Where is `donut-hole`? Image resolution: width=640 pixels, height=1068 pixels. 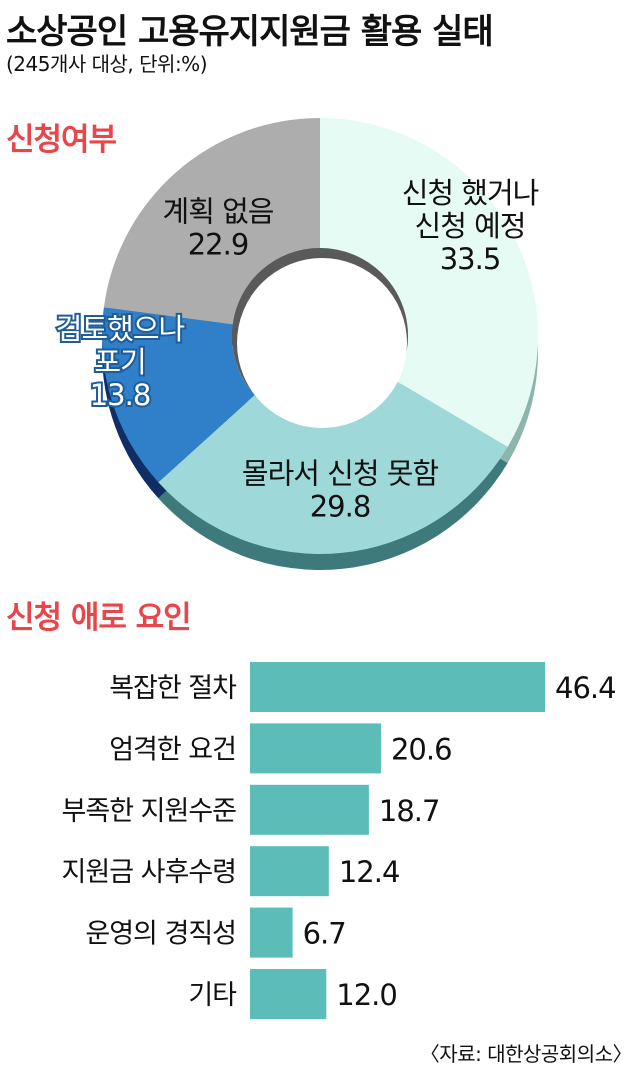
donut-hole is located at coordinates (322, 343).